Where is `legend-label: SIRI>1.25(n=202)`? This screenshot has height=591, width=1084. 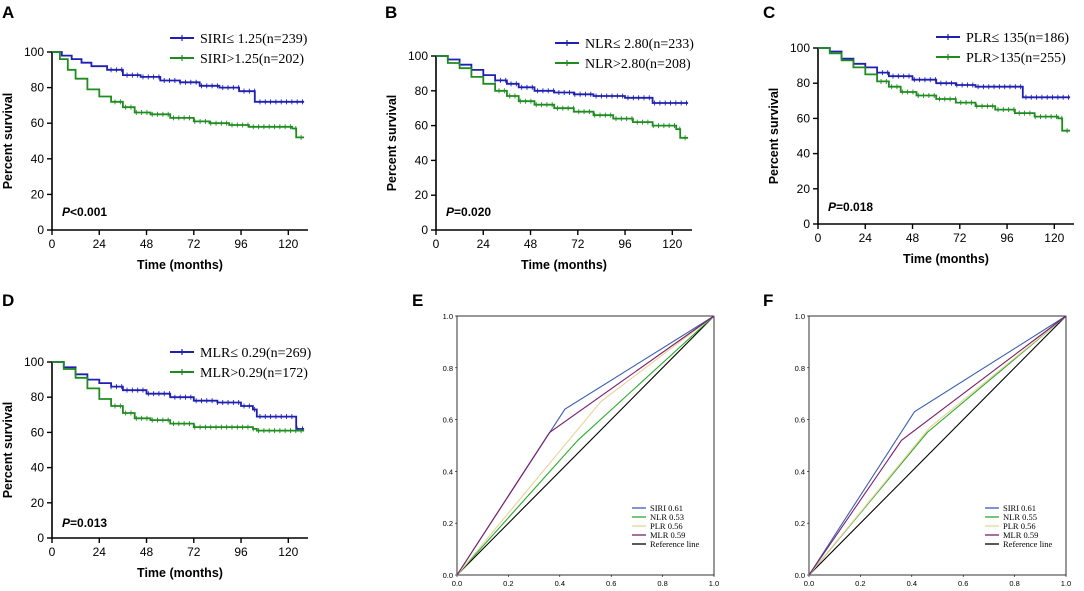 legend-label: SIRI>1.25(n=202) is located at coordinates (252, 59).